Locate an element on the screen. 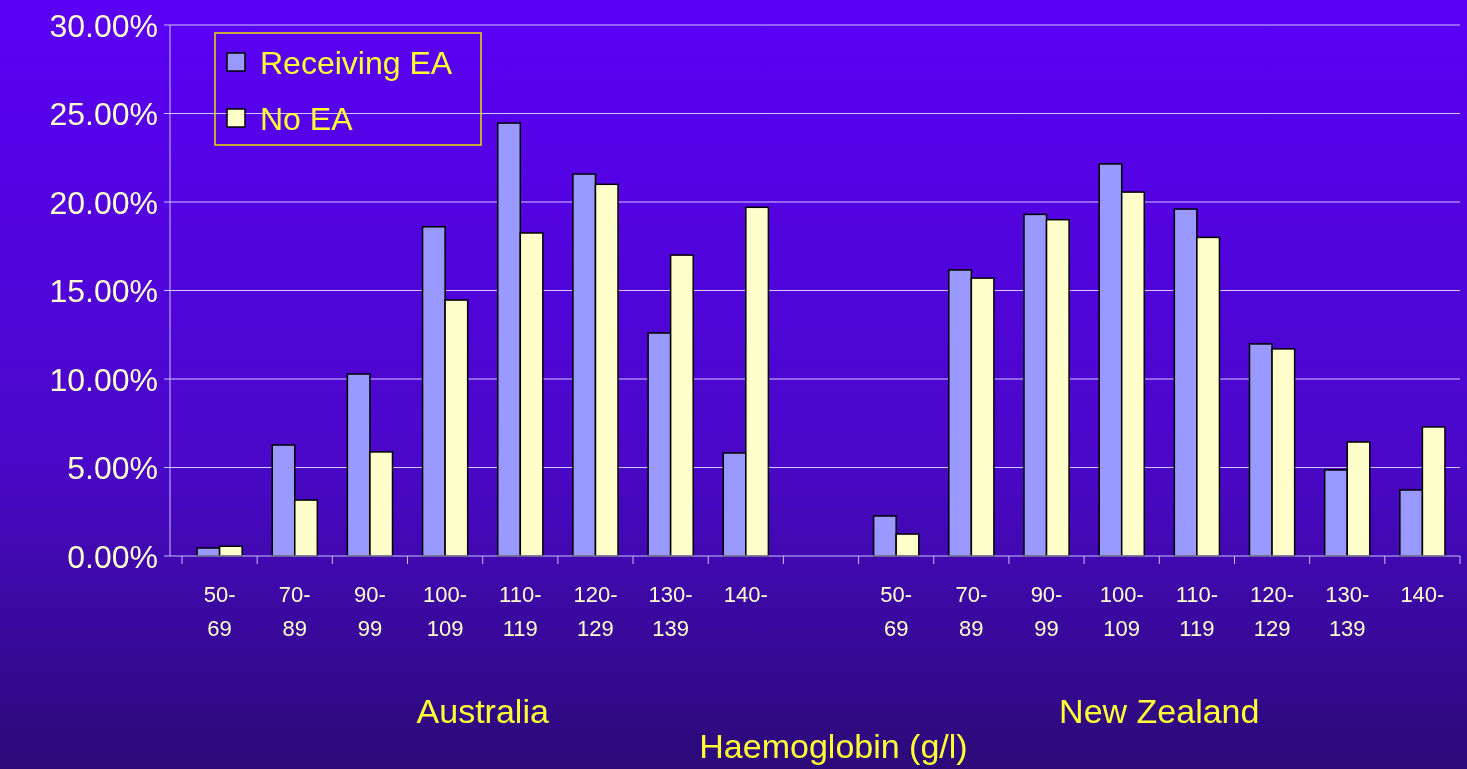  y-tick-label: 15.00% is located at coordinates (103, 291).